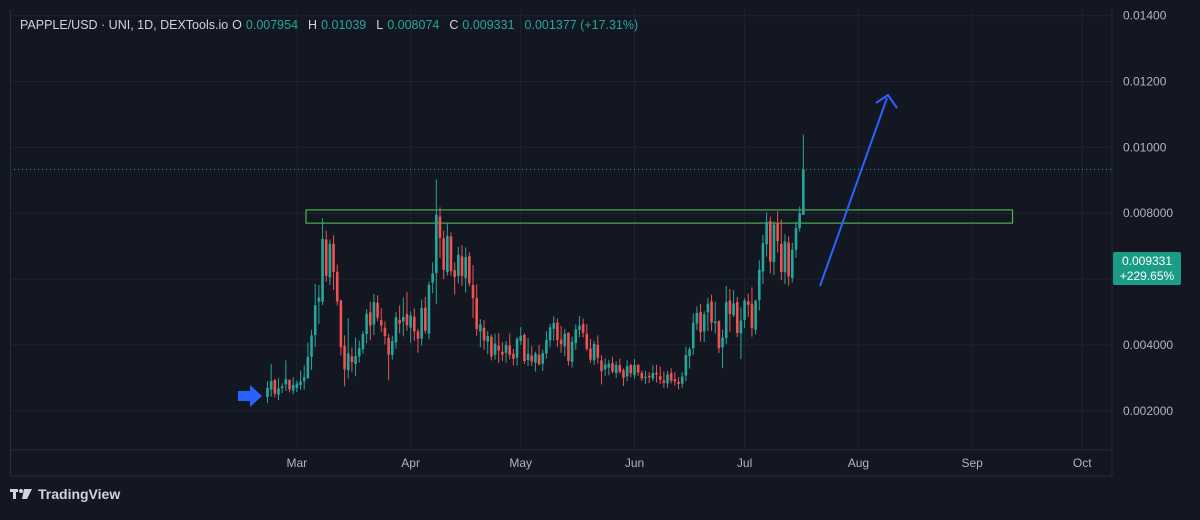  Describe the element at coordinates (1148, 213) in the screenshot. I see `price-tick-label: 0.008000` at that location.